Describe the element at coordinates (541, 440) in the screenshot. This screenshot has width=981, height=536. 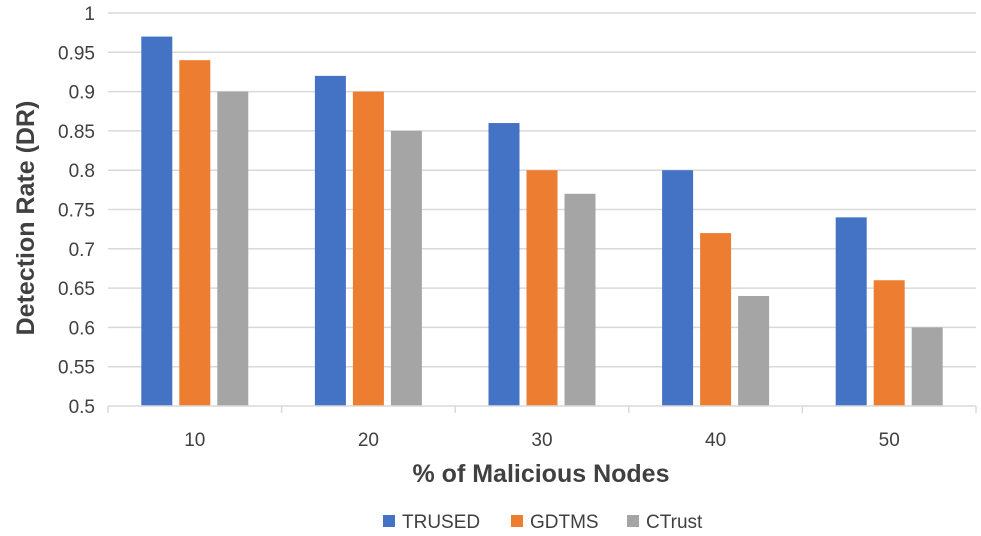
I see `x-tick-label: 30` at that location.